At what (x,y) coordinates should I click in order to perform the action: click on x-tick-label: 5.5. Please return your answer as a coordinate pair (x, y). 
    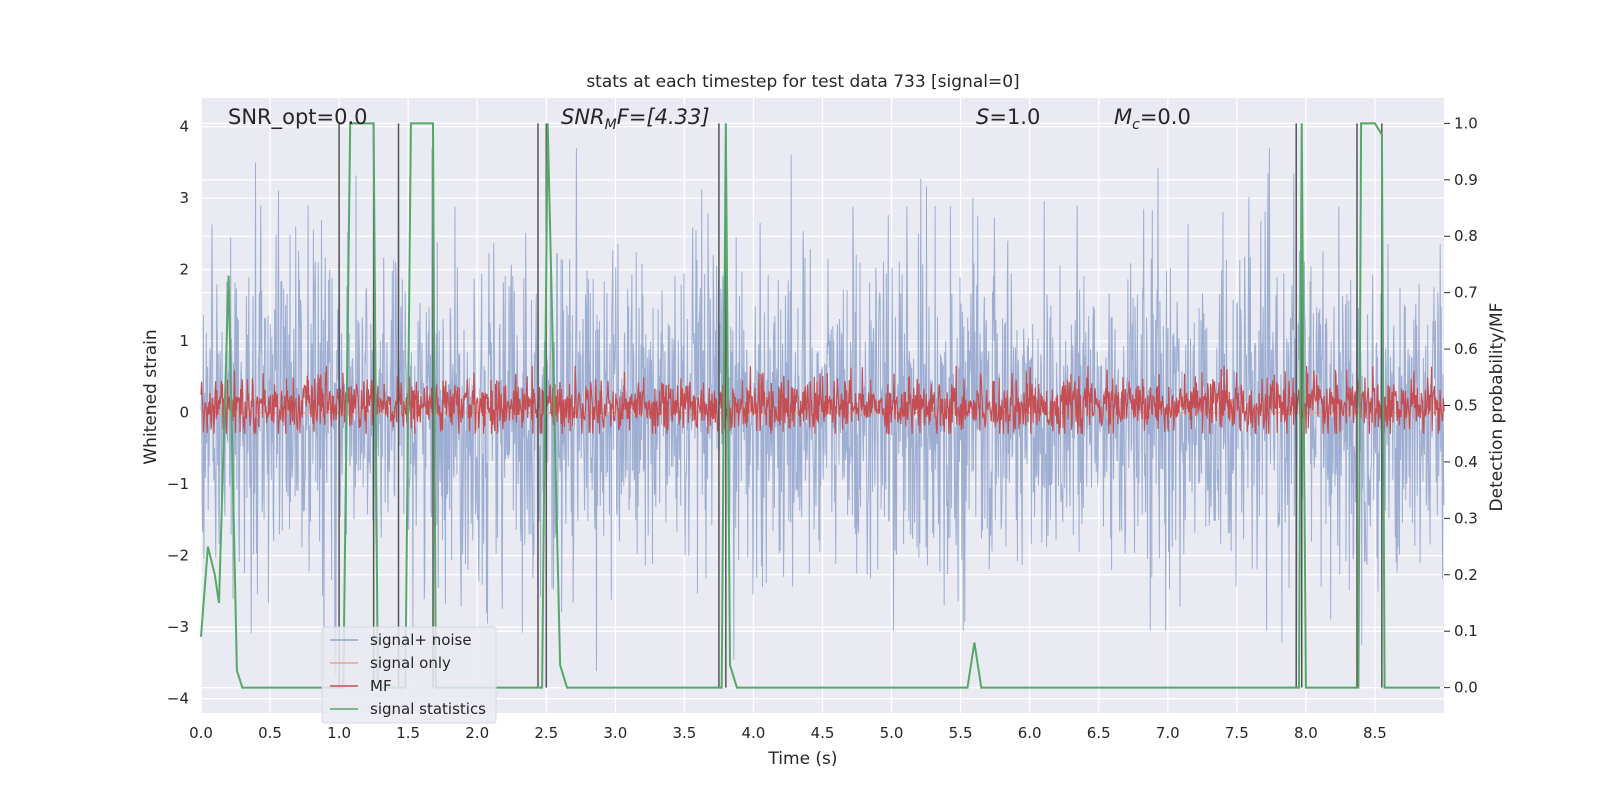
    Looking at the image, I should click on (961, 733).